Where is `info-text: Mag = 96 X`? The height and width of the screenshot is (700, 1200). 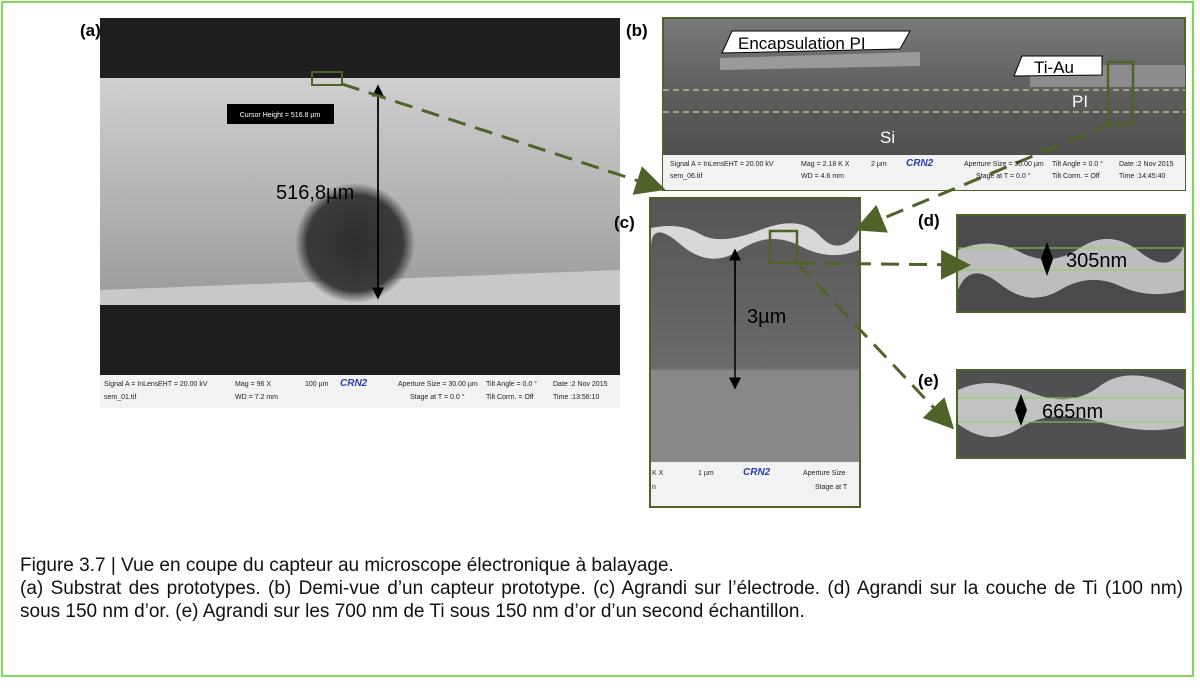
info-text: Mag = 96 X is located at coordinates (253, 384).